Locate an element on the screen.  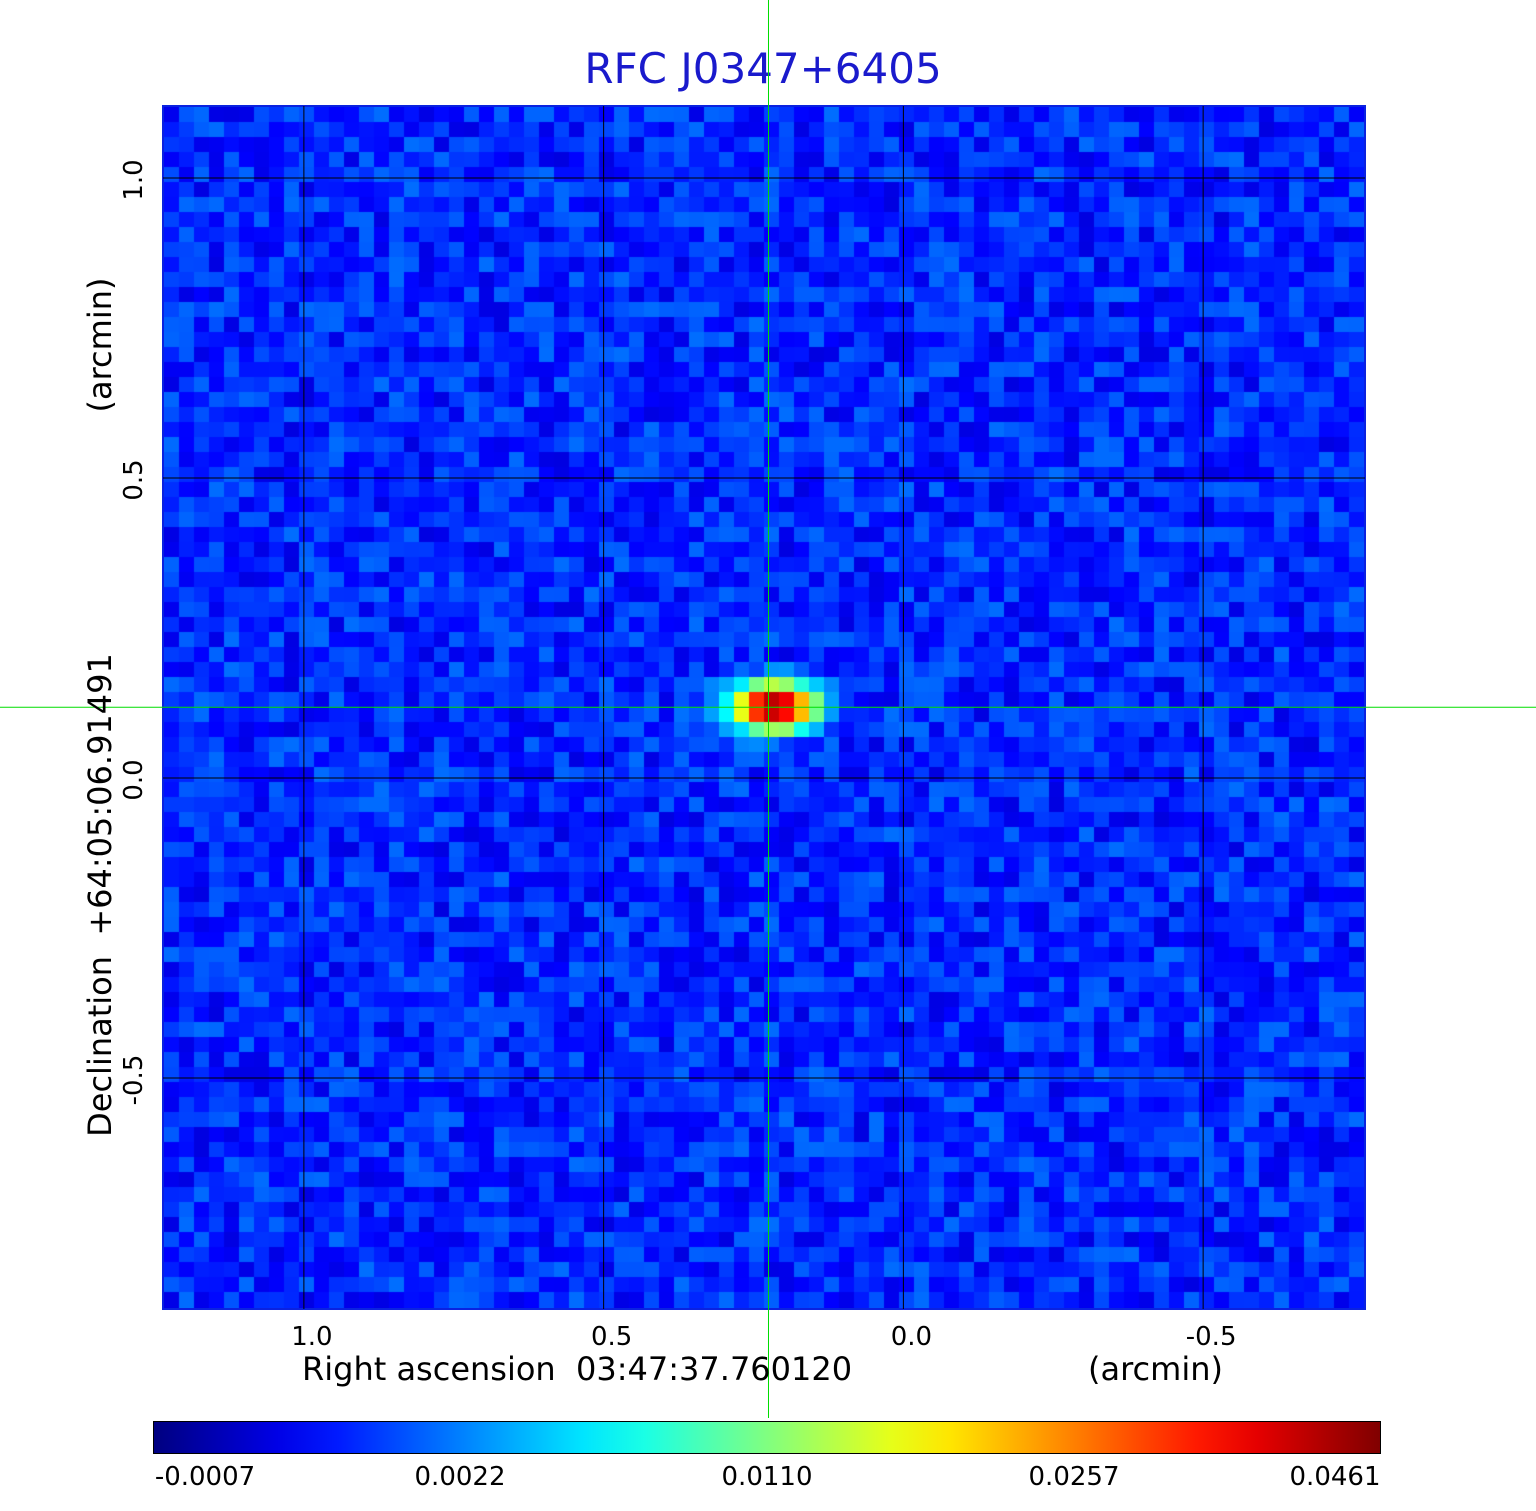
x-axis-label: Right ascension 03:47:37.760120 is located at coordinates (577, 1369).